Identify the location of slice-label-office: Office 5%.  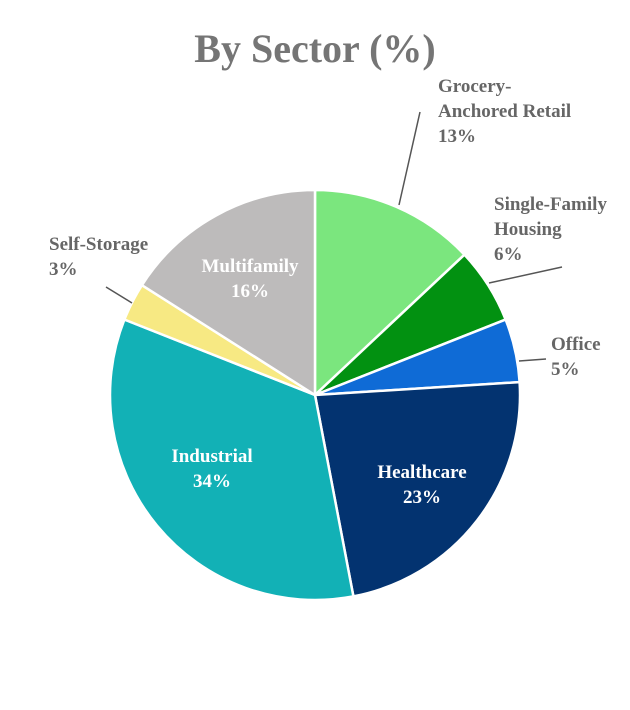
(576, 357).